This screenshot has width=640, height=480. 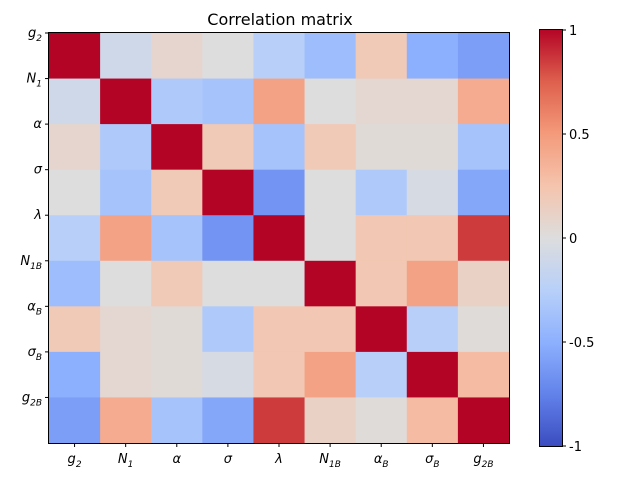 I want to click on y-tick-label-λ: λ, so click(x=37, y=215).